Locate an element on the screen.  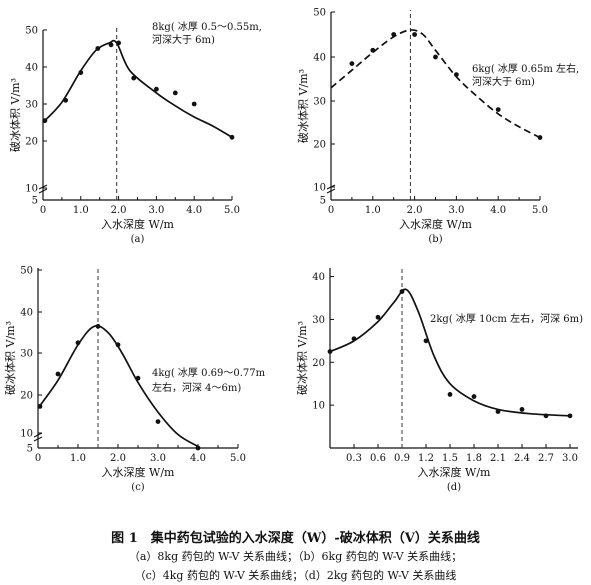
x-tick-label: 0.9 is located at coordinates (402, 458).